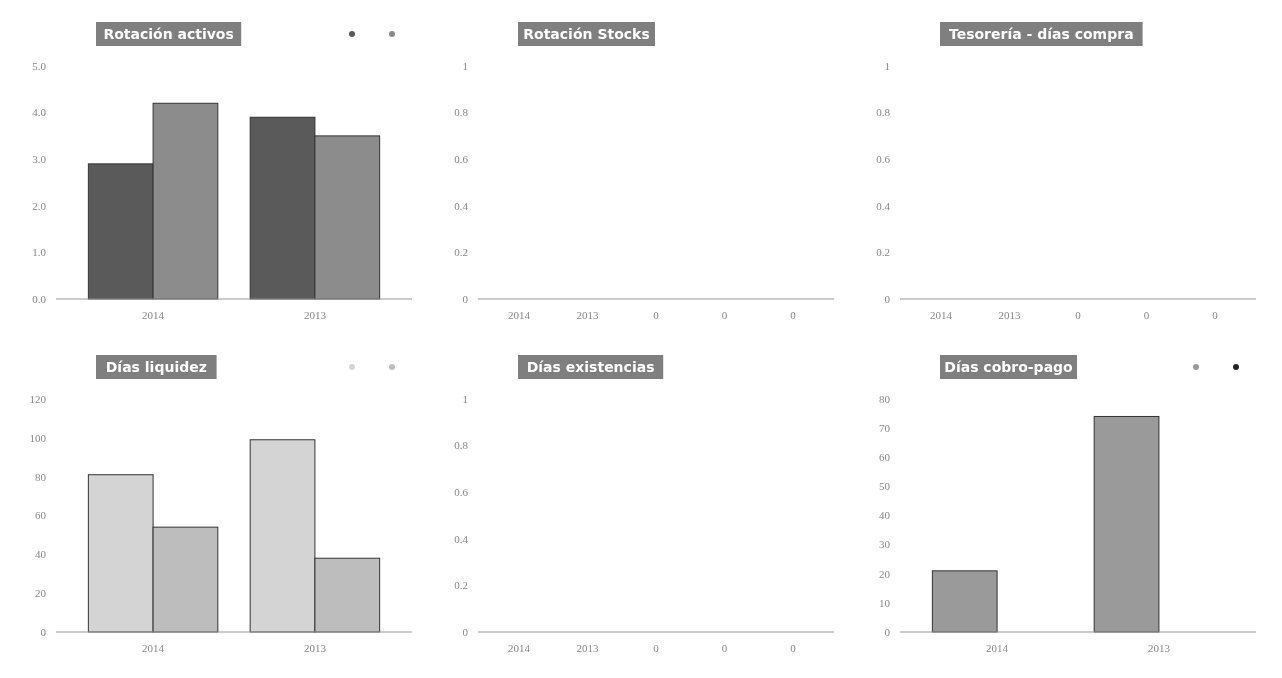  I want to click on chart-title: Días liquidez, so click(156, 367).